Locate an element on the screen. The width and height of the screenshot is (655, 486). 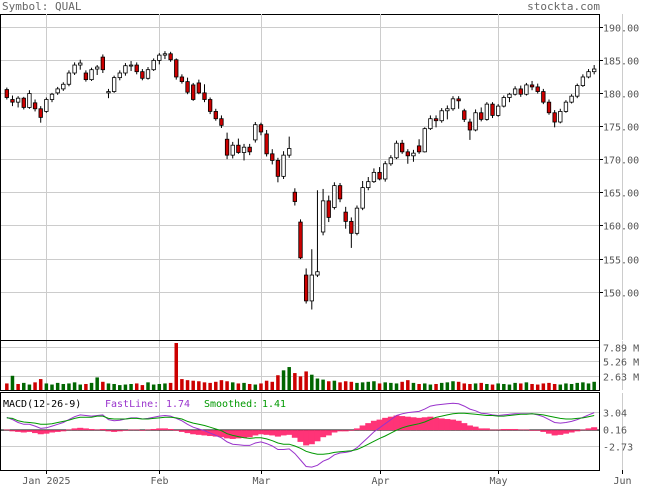
volume-tick-label: 2.63 M is located at coordinates (621, 378).